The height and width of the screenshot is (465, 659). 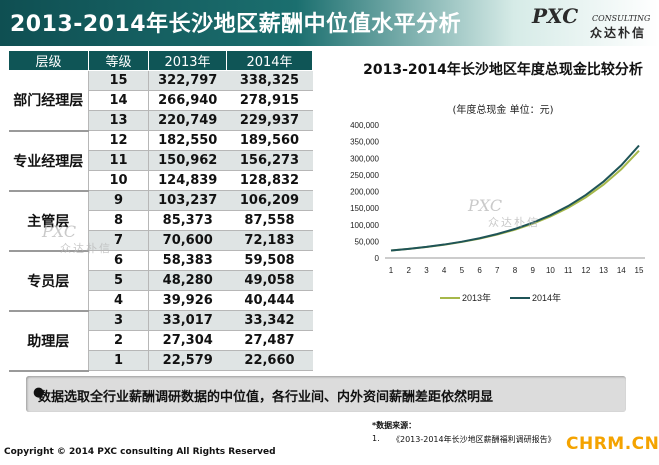 What do you see at coordinates (266, 397) in the screenshot?
I see `note-text: 数据选取全行业薪酬调研数据的中位值，各行业间、内外资间薪酬差距依然明显` at bounding box center [266, 397].